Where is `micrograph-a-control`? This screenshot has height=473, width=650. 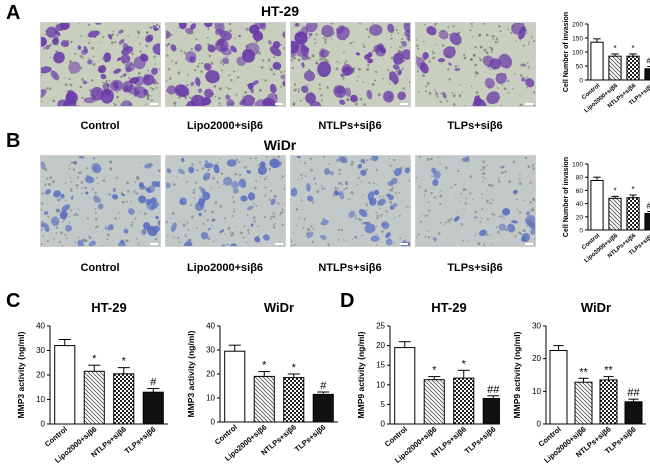 micrograph-a-control is located at coordinates (100, 64).